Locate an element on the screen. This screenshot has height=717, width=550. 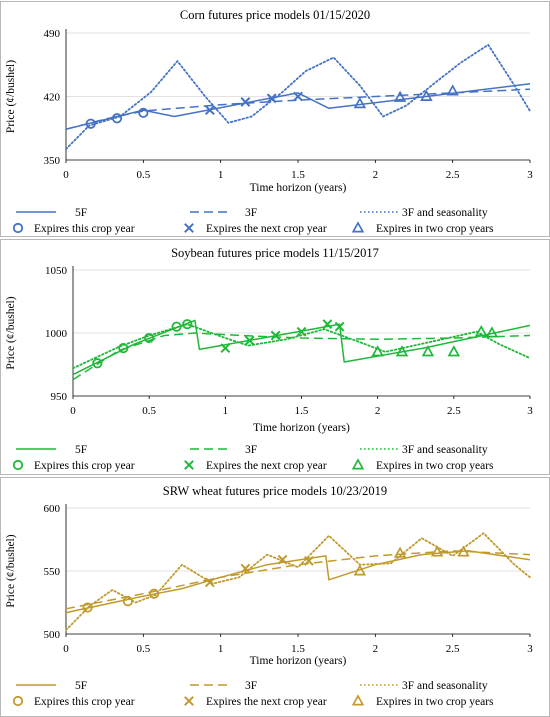
y-tick-label: 490 is located at coordinates (52, 34).